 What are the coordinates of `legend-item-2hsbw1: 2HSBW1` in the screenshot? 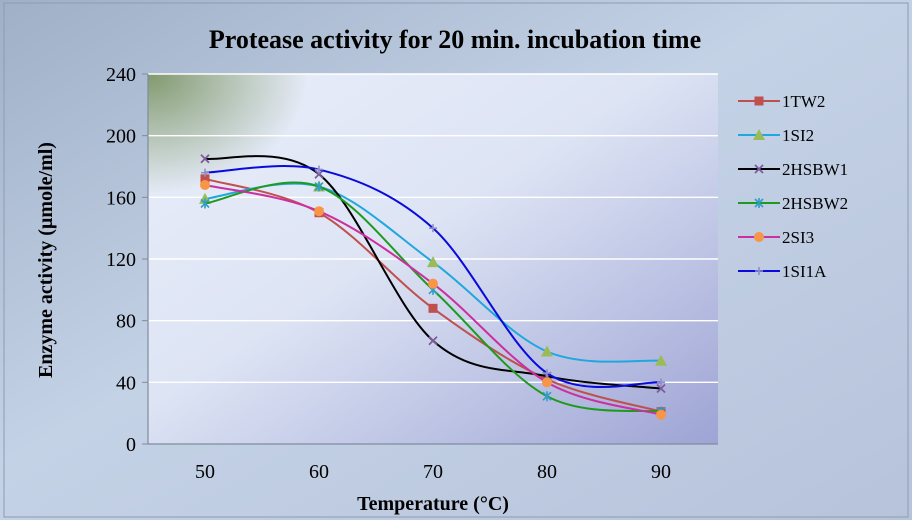 It's located at (793, 169).